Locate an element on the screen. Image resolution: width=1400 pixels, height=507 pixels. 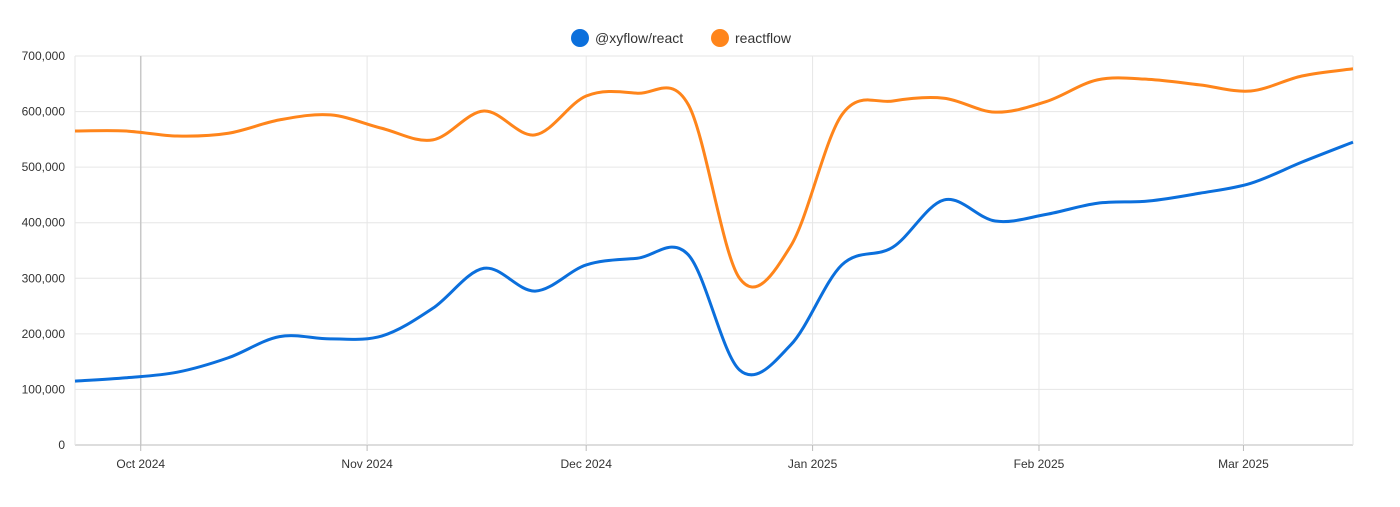
legend-item-reactflow: reactflow is located at coordinates (751, 38).